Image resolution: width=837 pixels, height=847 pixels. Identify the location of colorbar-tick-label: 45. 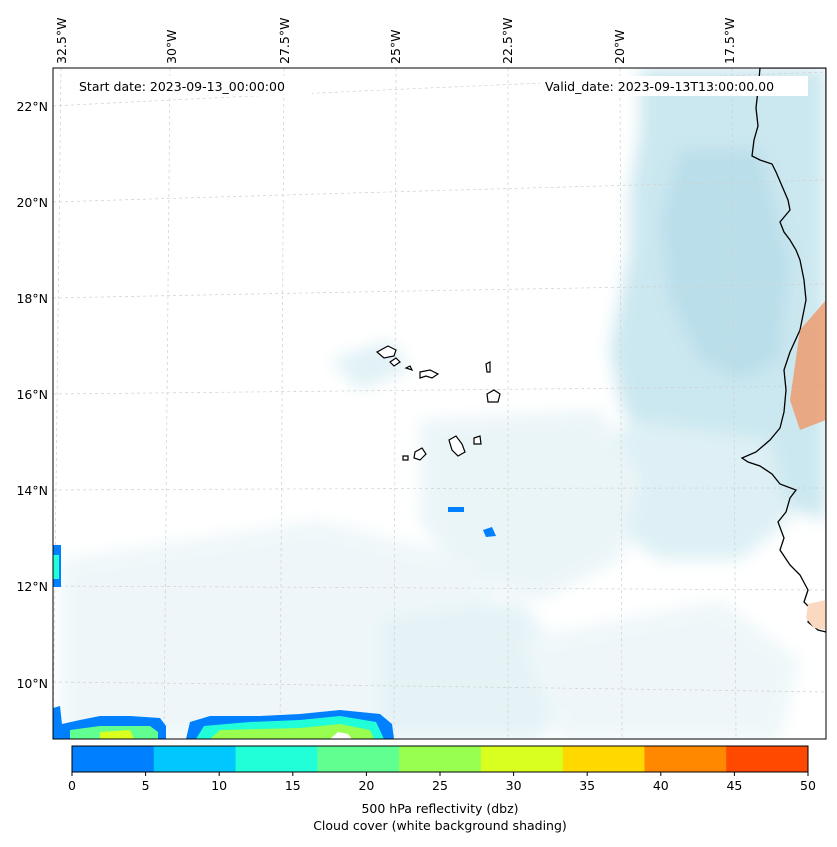
(734, 785).